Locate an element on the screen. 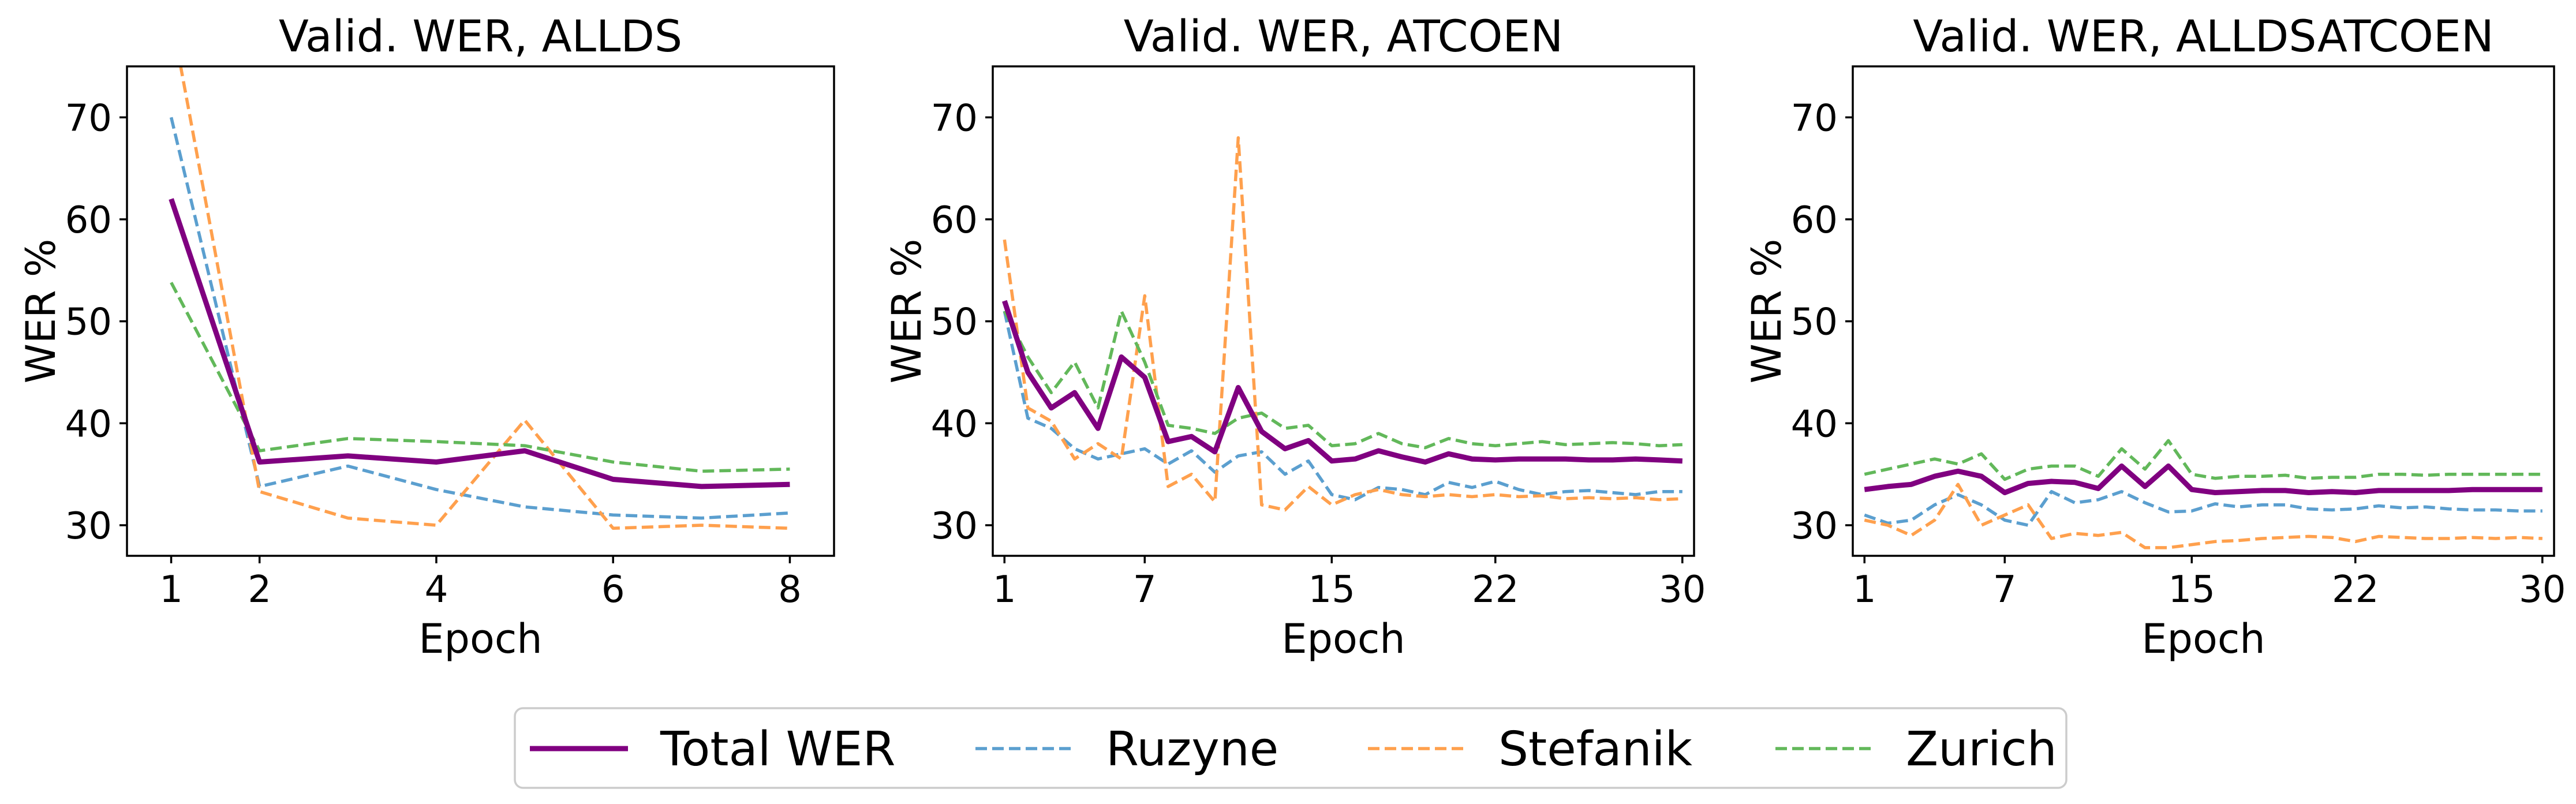 Image resolution: width=2576 pixels, height=804 pixels. legend-item-ruzyne: Ruzyne is located at coordinates (1126, 749).